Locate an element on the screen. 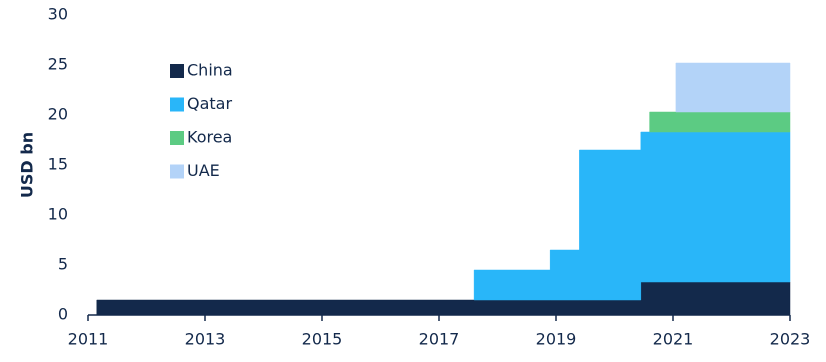  y-axis-label: USD bn is located at coordinates (27, 165).